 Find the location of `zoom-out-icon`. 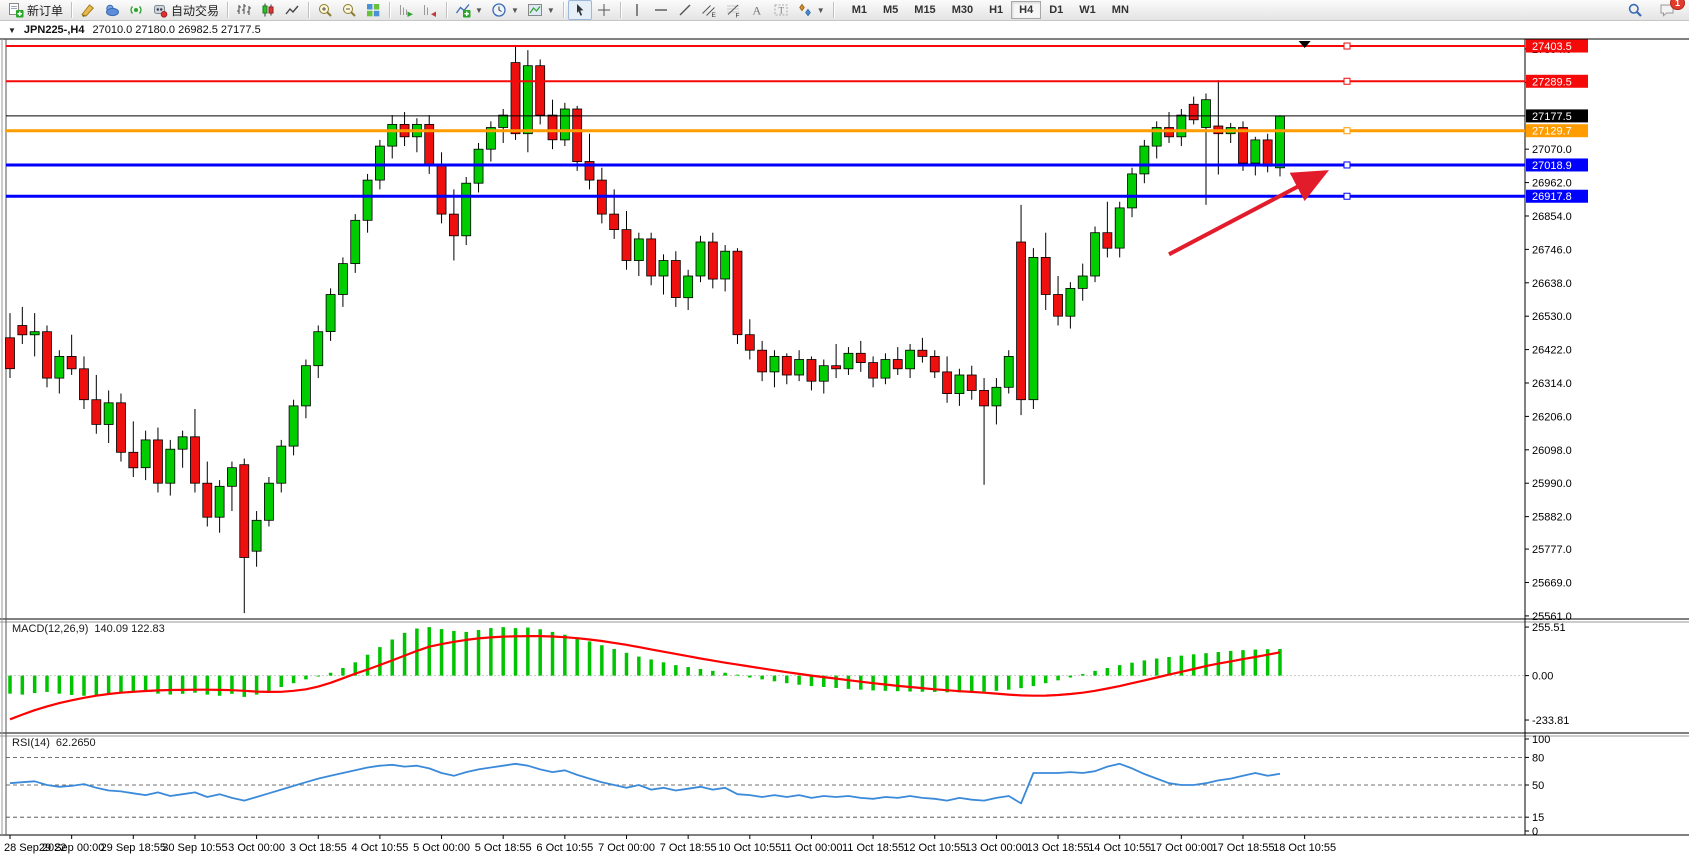

zoom-out-icon is located at coordinates (349, 10).